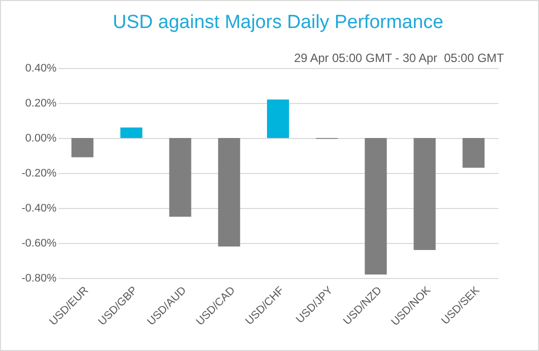 The height and width of the screenshot is (351, 539). What do you see at coordinates (41, 68) in the screenshot?
I see `y-tick-label: 0.40%` at bounding box center [41, 68].